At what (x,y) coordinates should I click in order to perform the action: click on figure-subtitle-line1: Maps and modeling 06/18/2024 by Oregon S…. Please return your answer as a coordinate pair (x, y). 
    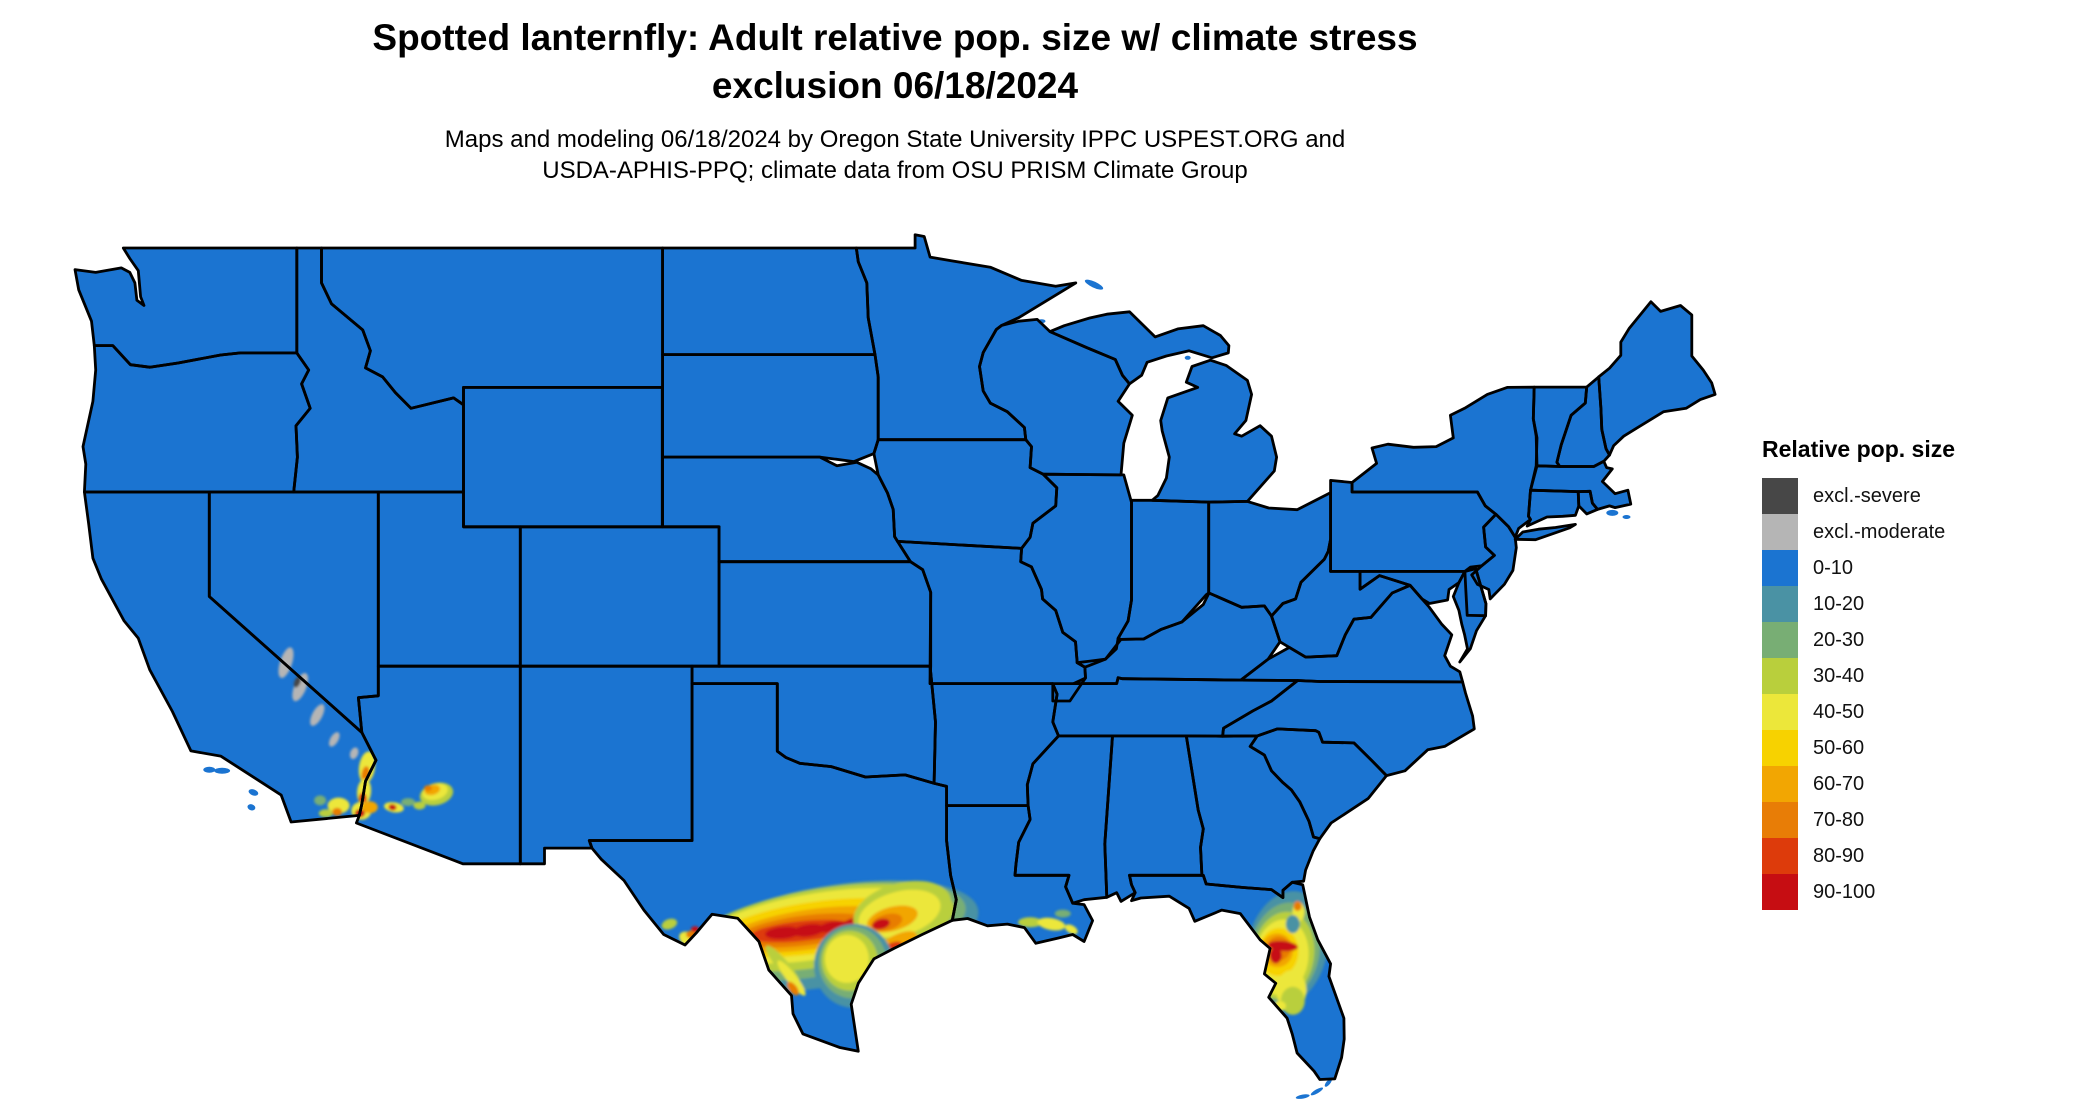
    Looking at the image, I should click on (895, 139).